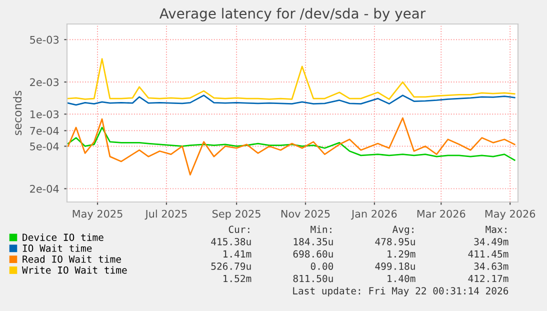 The image size is (547, 311). What do you see at coordinates (44, 130) in the screenshot?
I see `y-tick-label: 7e-04` at bounding box center [44, 130].